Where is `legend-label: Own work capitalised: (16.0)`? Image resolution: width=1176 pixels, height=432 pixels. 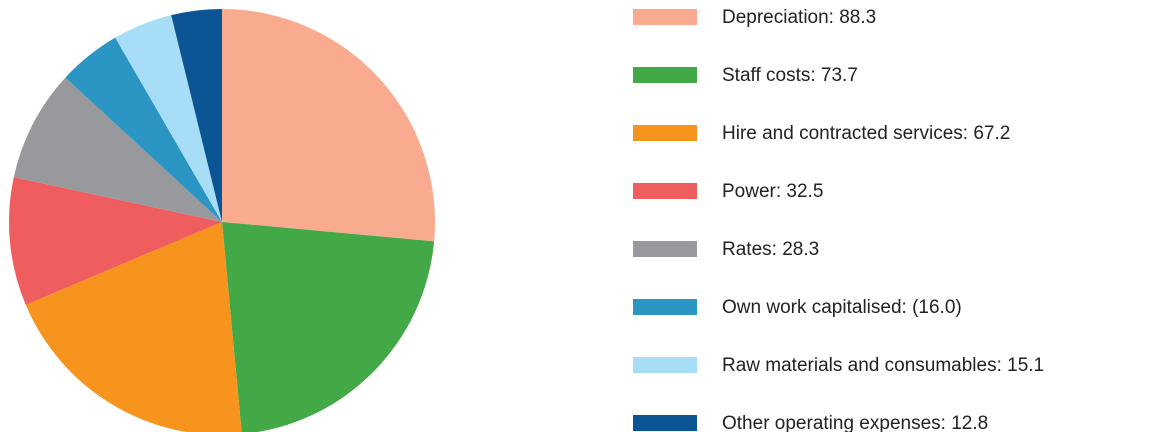 legend-label: Own work capitalised: (16.0) is located at coordinates (842, 307).